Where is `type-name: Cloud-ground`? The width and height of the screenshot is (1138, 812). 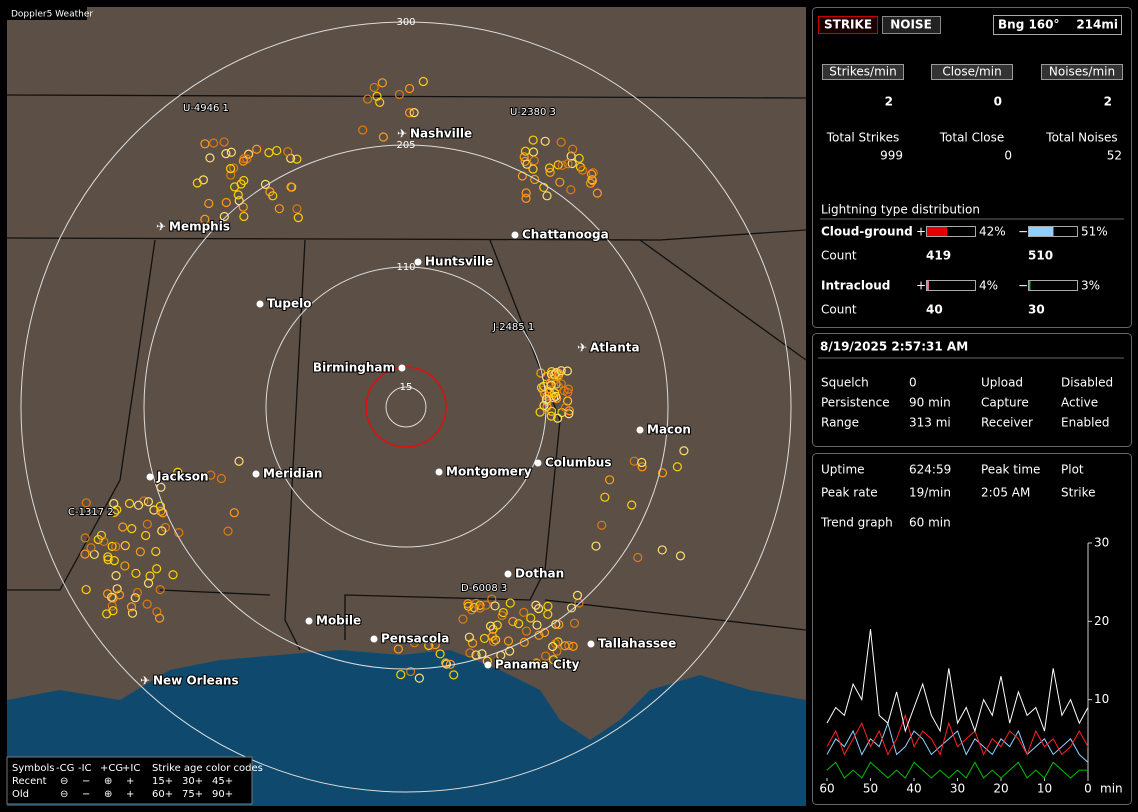
type-name: Cloud-ground is located at coordinates (867, 232).